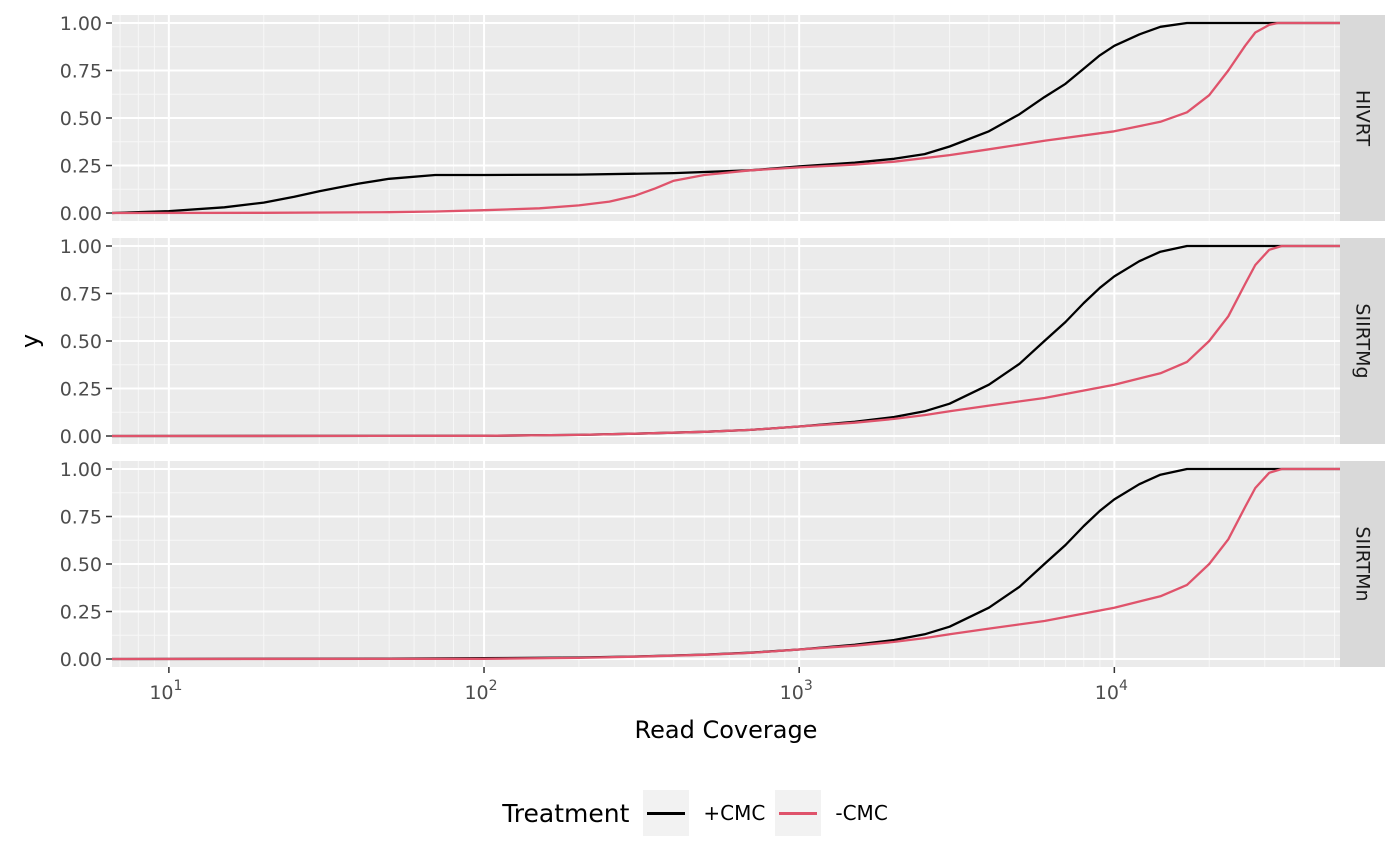  I want to click on strip-label: SIIRTMg, so click(1363, 340).